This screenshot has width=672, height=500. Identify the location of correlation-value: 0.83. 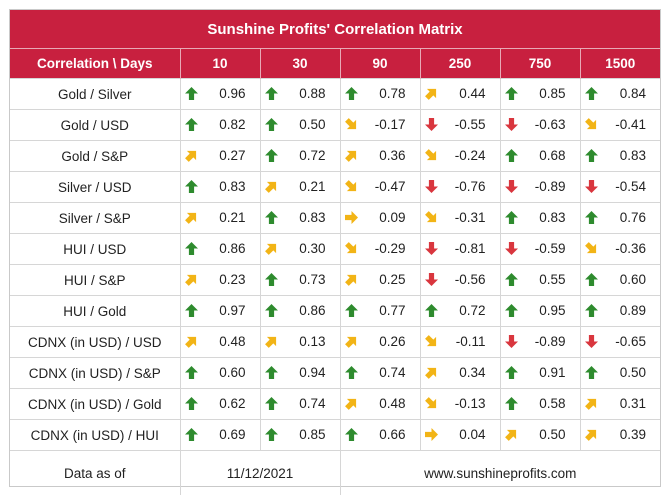
(232, 186).